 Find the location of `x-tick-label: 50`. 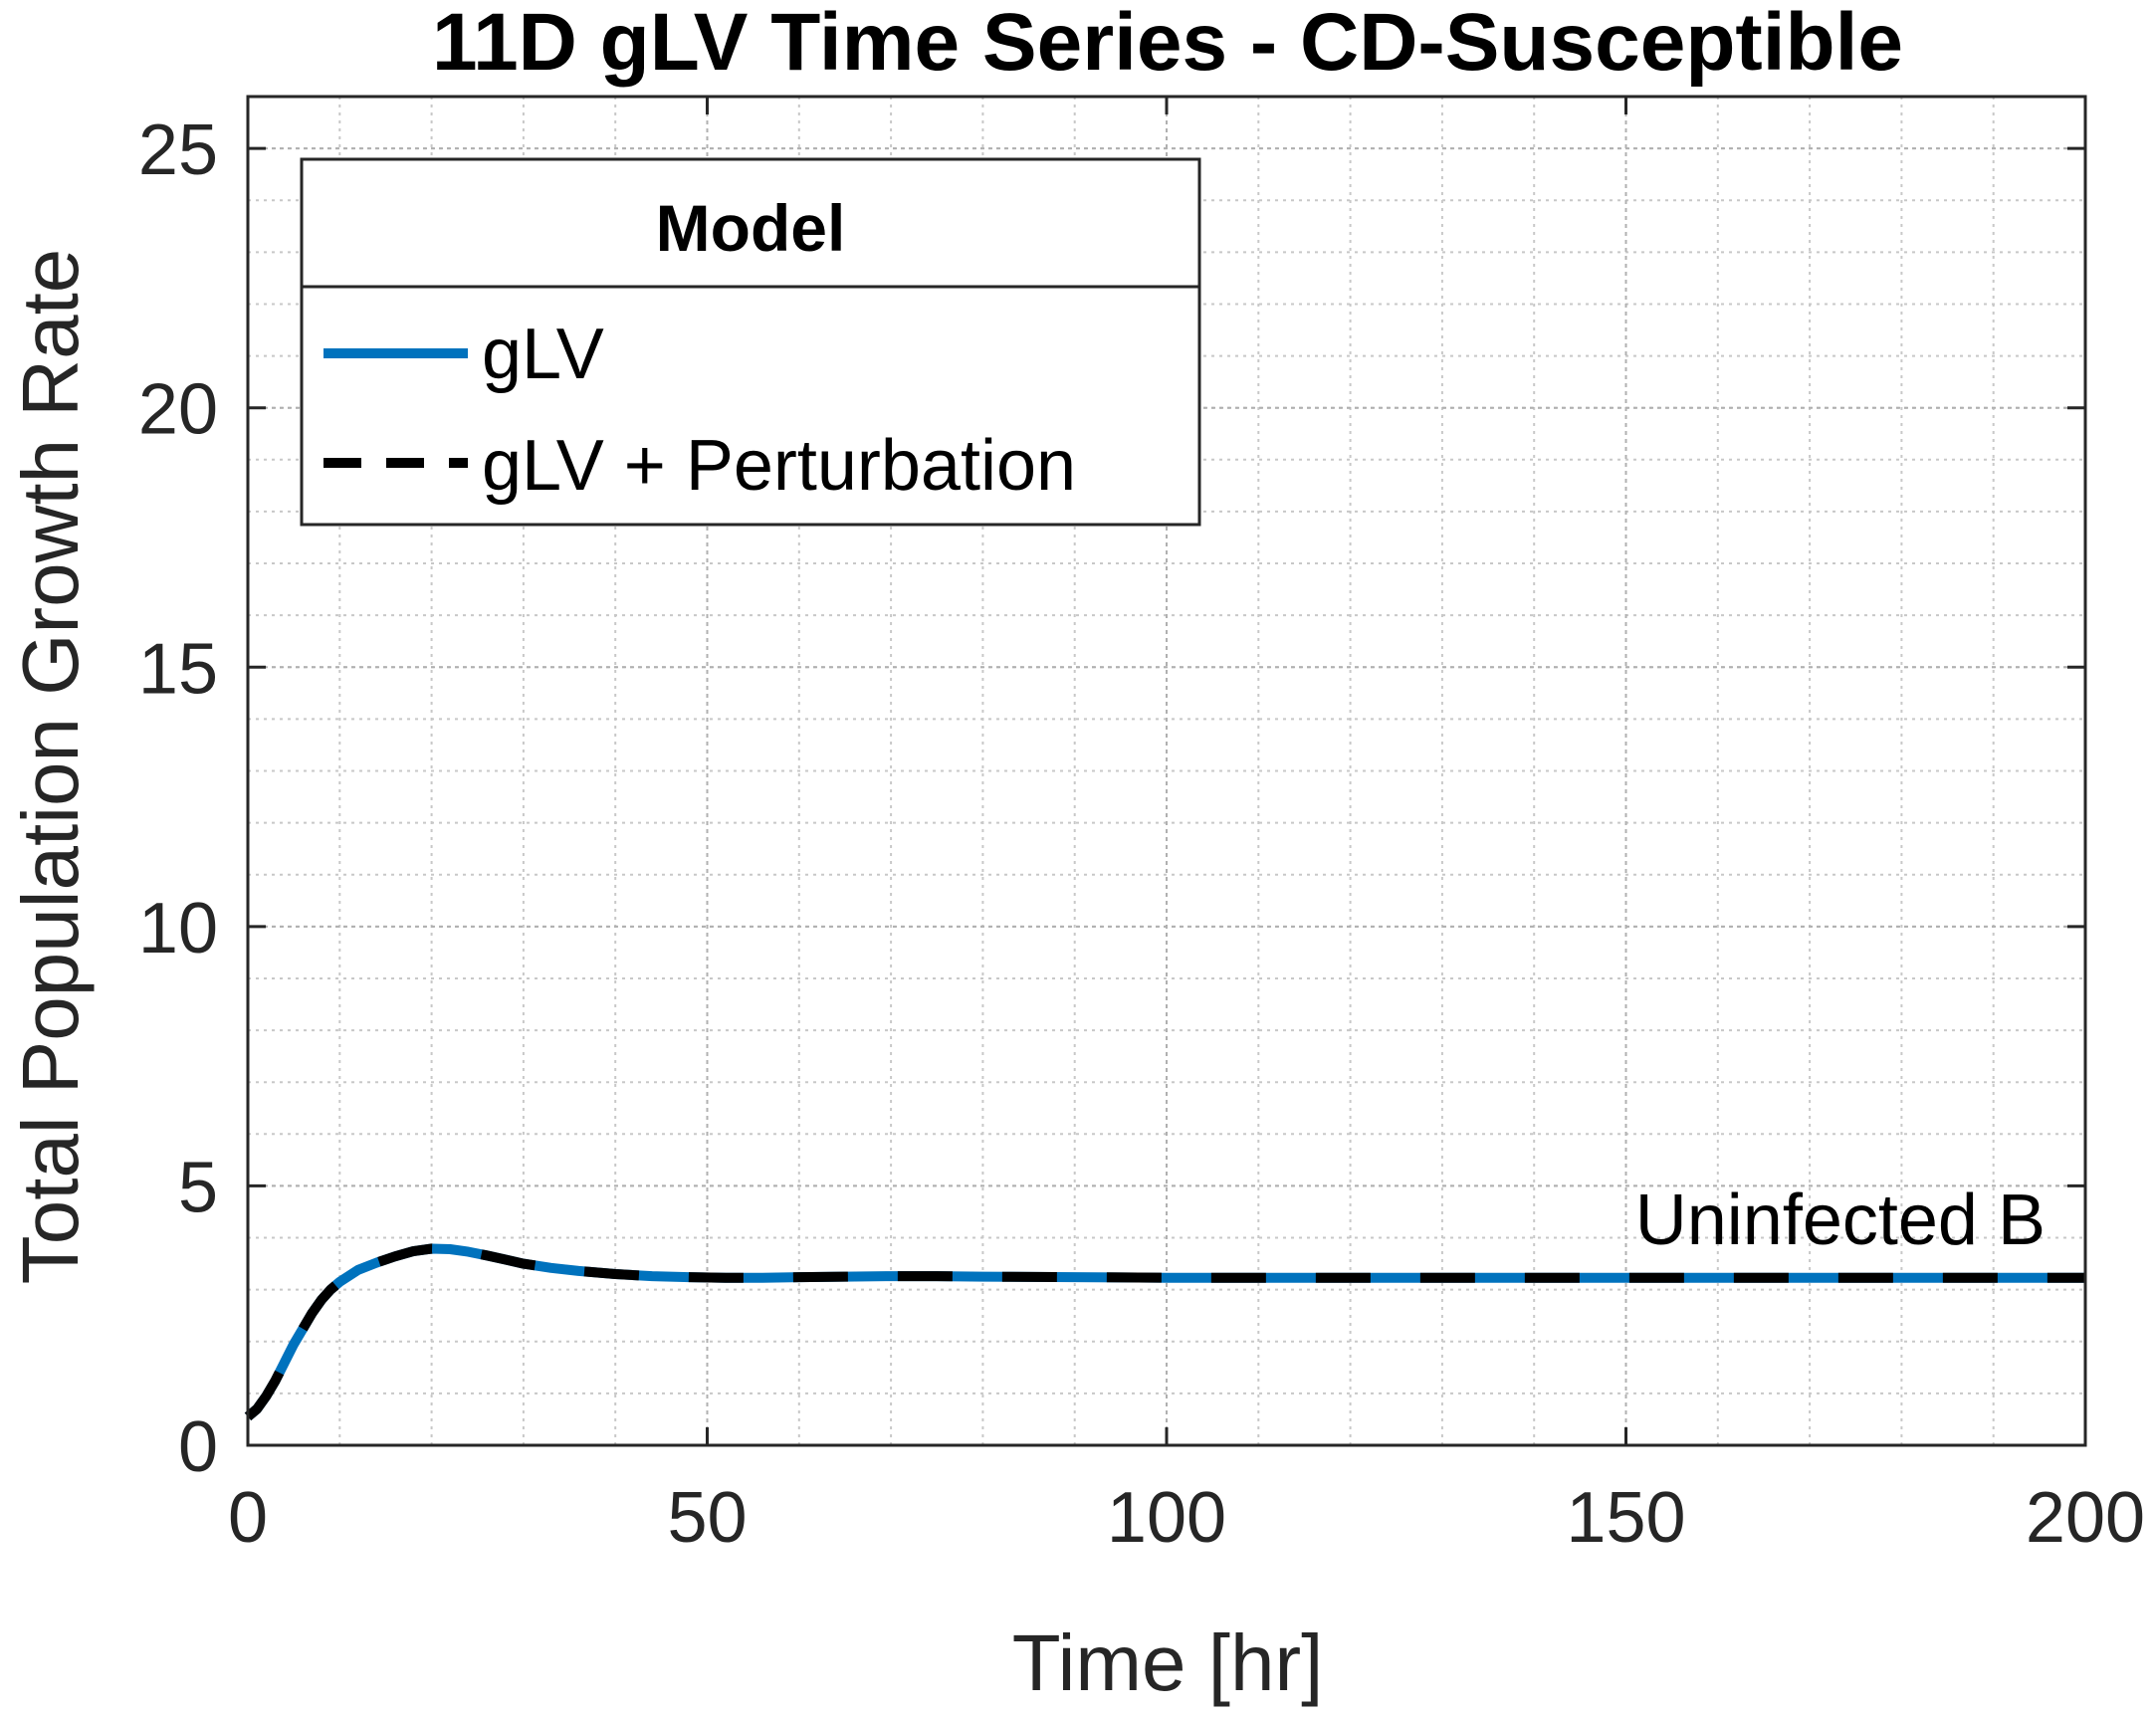

x-tick-label: 50 is located at coordinates (707, 1518).